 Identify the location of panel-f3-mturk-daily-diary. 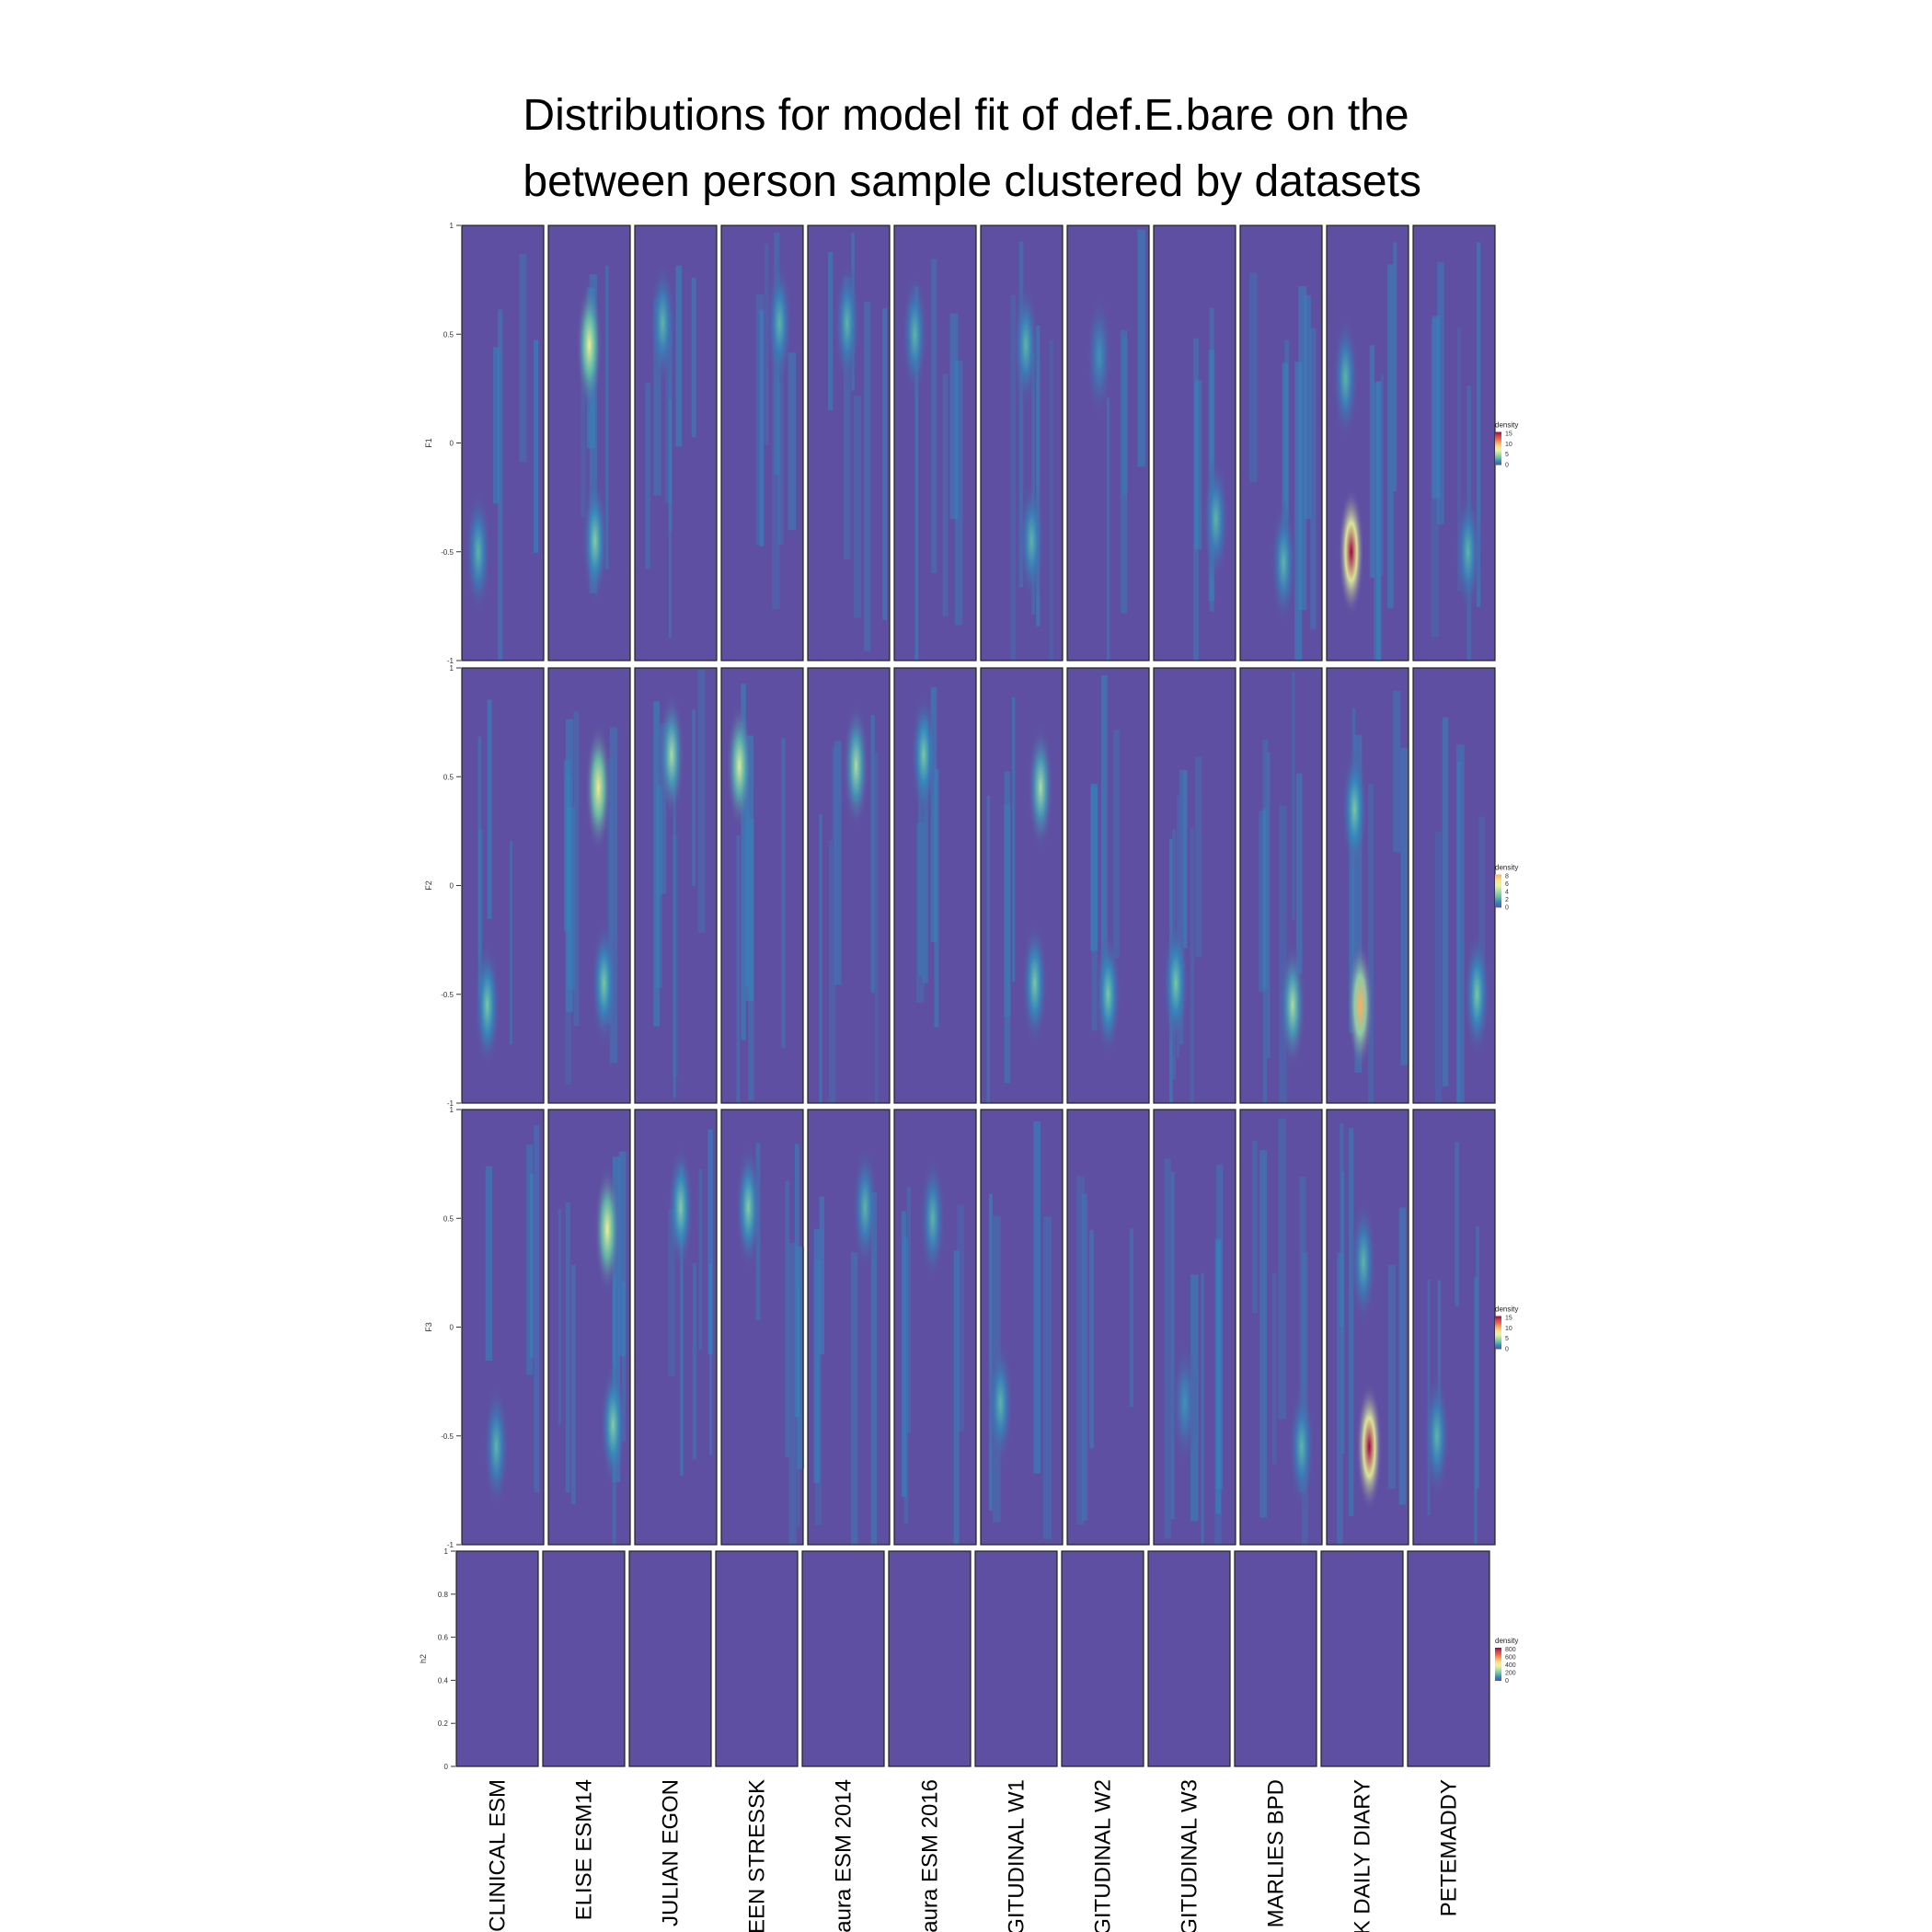
(1368, 1327).